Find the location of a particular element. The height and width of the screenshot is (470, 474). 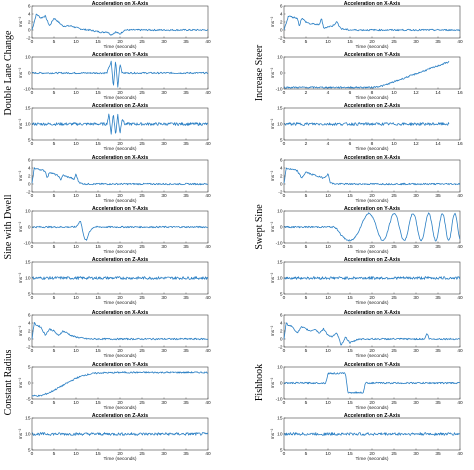

y-tick-label: -2 is located at coordinates (280, 193).